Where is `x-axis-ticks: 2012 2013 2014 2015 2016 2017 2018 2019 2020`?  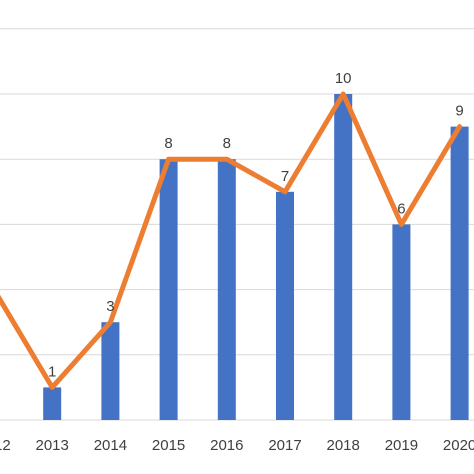
x-axis-ticks: 2012 2013 2014 2015 2016 2017 2018 2019 2020 is located at coordinates (237, 445).